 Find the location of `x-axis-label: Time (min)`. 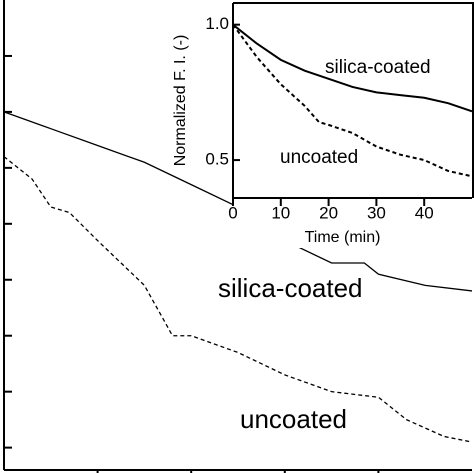

x-axis-label: Time (min) is located at coordinates (343, 237).